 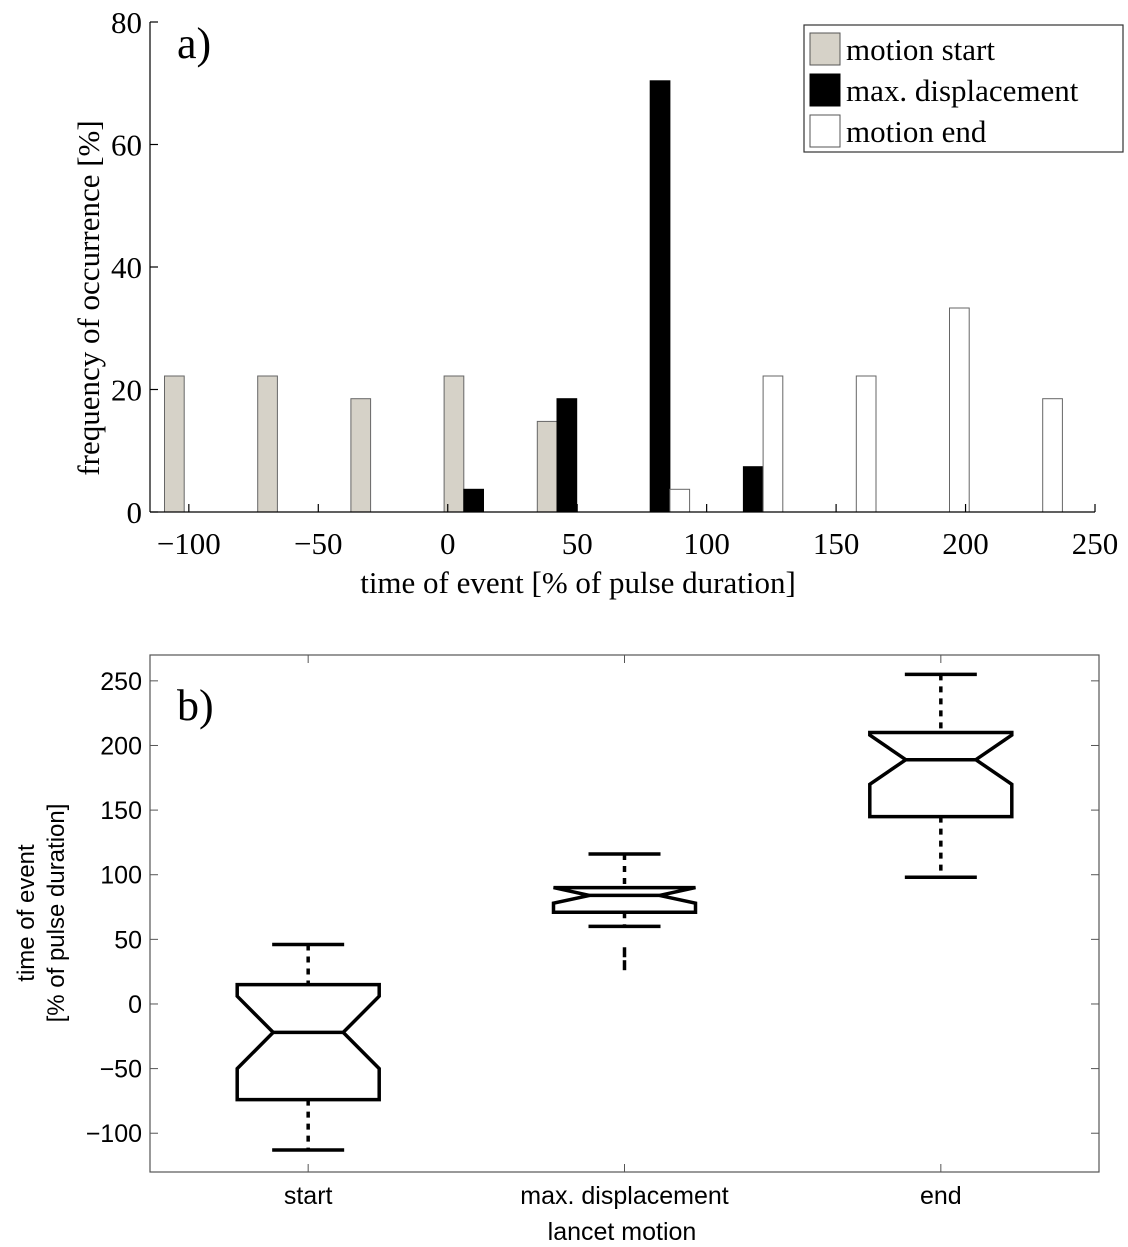 What do you see at coordinates (637, 532) in the screenshot?
I see `histogram-x-ticks: −100 −50 0 50 100 150 200 250` at bounding box center [637, 532].